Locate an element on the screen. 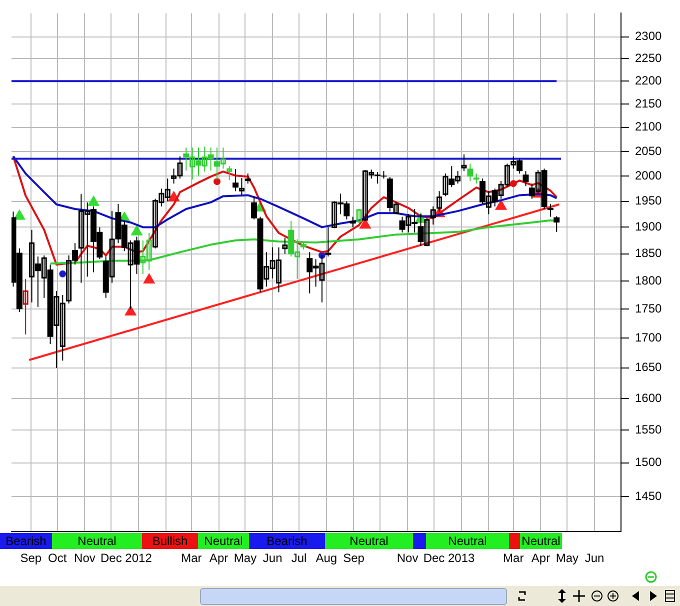 This screenshot has width=680, height=606. sentiment-strip: Bearish Neutral Bullish Neutral Bearish Neutral Neutral Neutral is located at coordinates (281, 540).